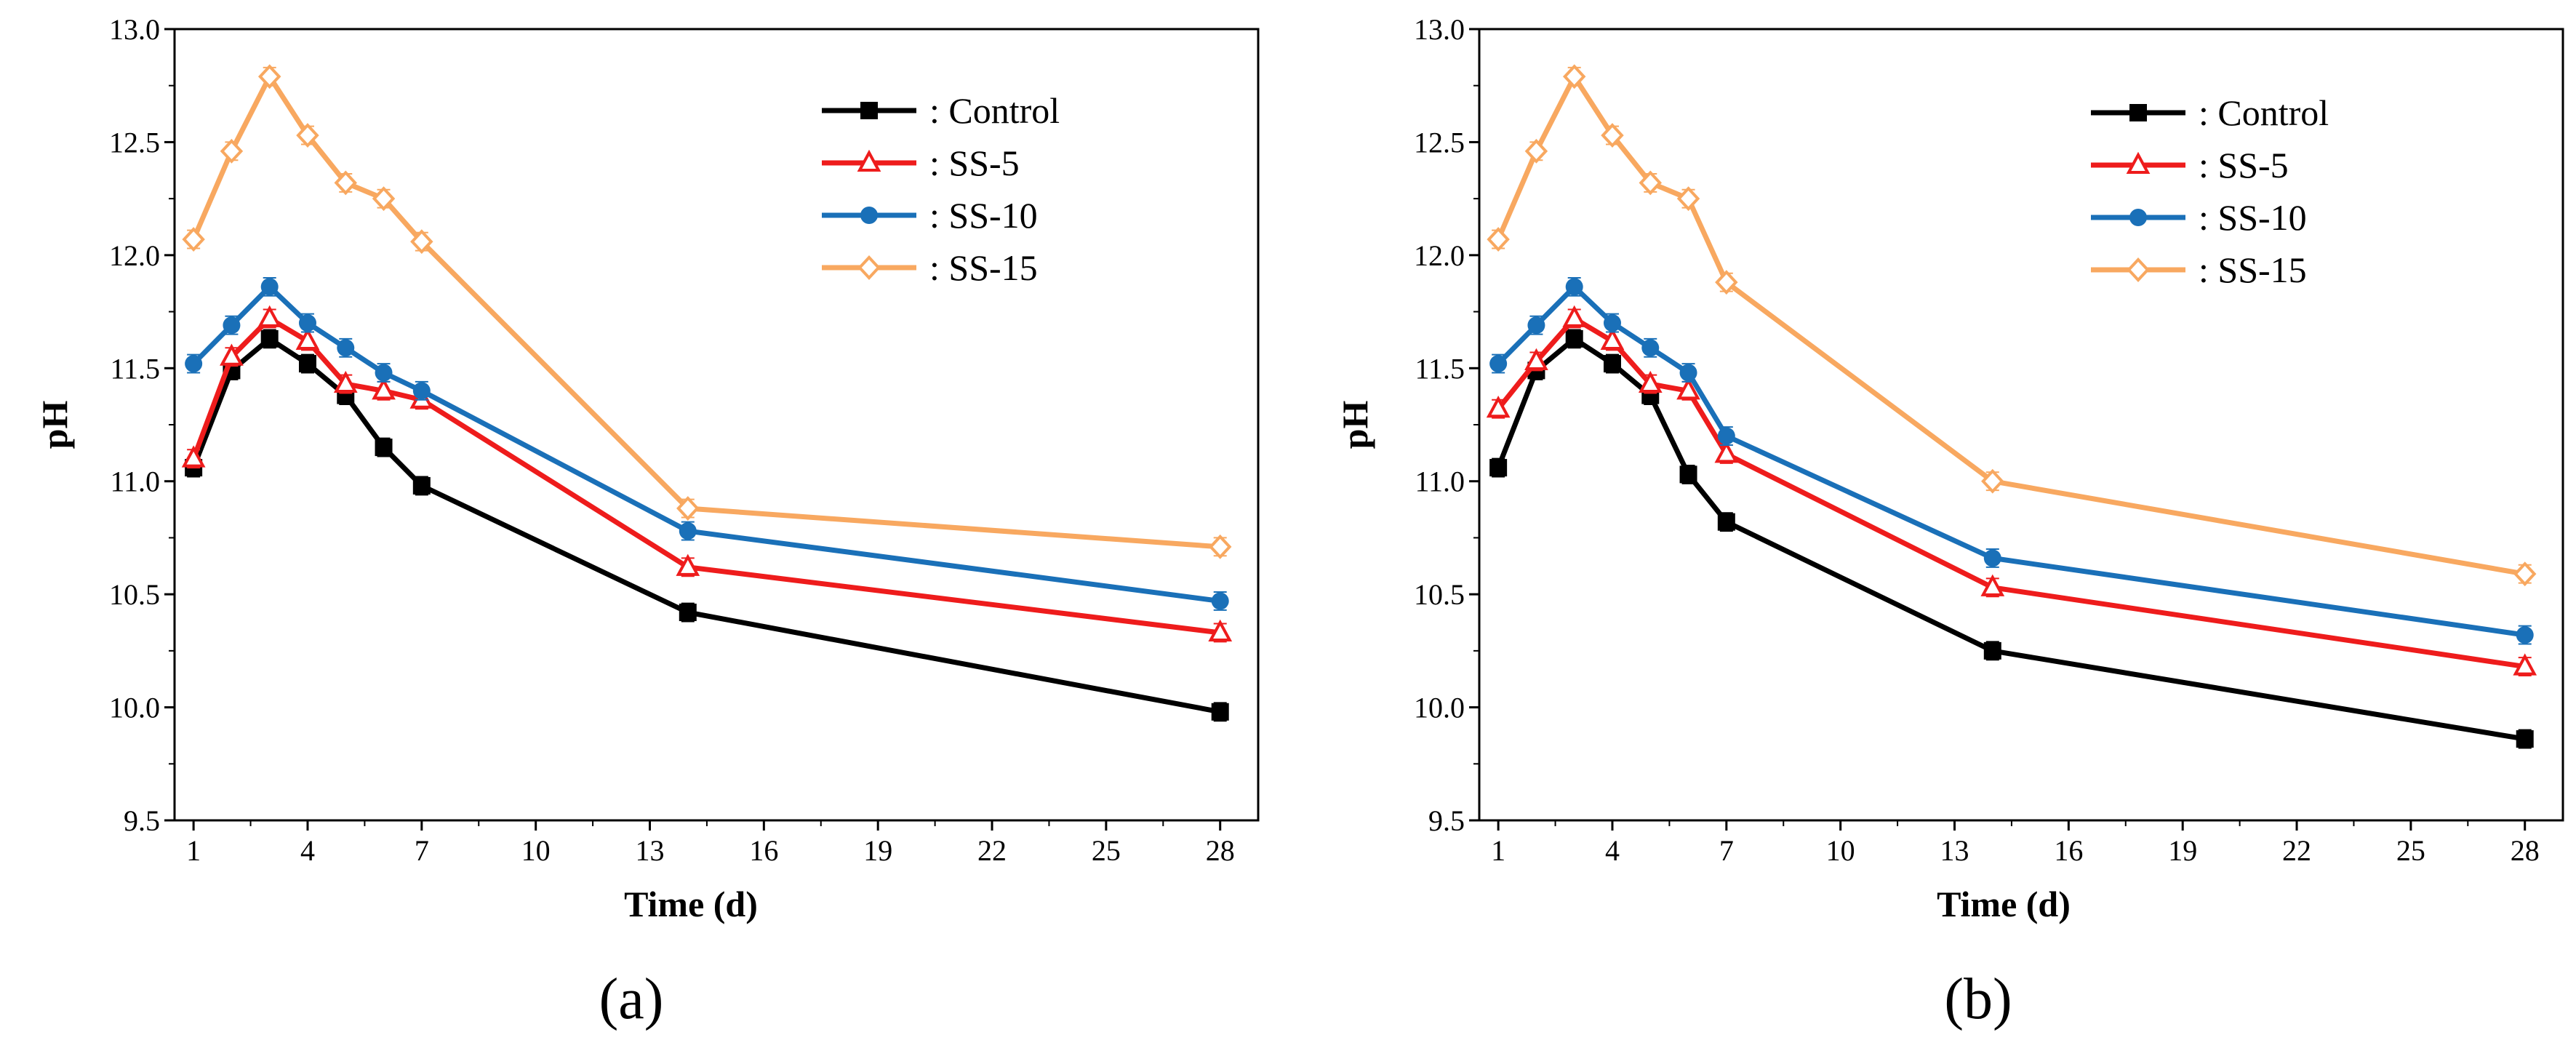  I want to click on x-tick-label: 13, so click(1954, 850).